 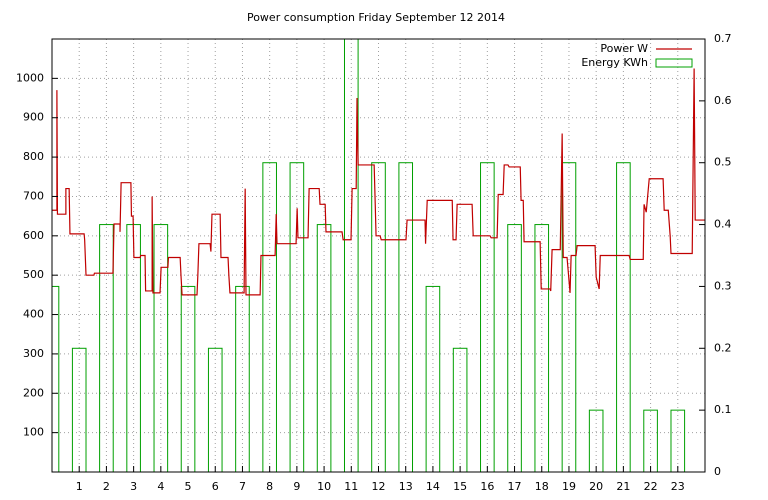 What do you see at coordinates (33, 314) in the screenshot?
I see `y-tick-label: 400` at bounding box center [33, 314].